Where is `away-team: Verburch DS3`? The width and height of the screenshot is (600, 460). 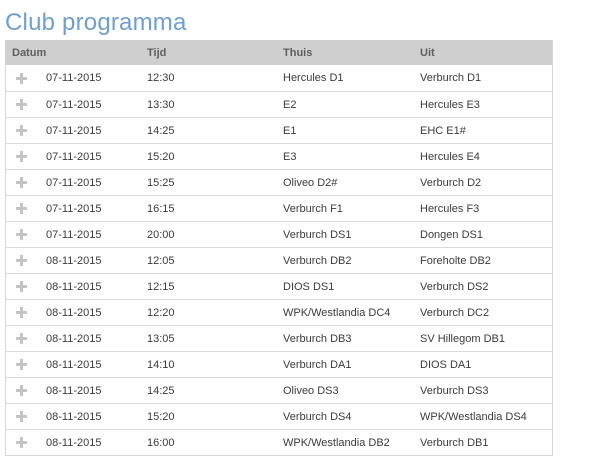 away-team: Verburch DS3 is located at coordinates (454, 390).